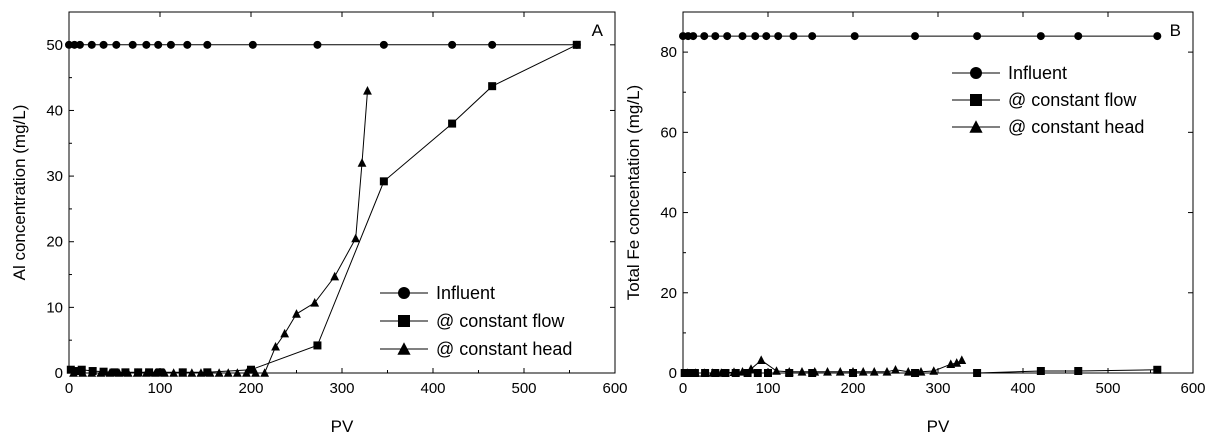 The width and height of the screenshot is (1218, 437). What do you see at coordinates (668, 132) in the screenshot?
I see `y-tick-label: 60` at bounding box center [668, 132].